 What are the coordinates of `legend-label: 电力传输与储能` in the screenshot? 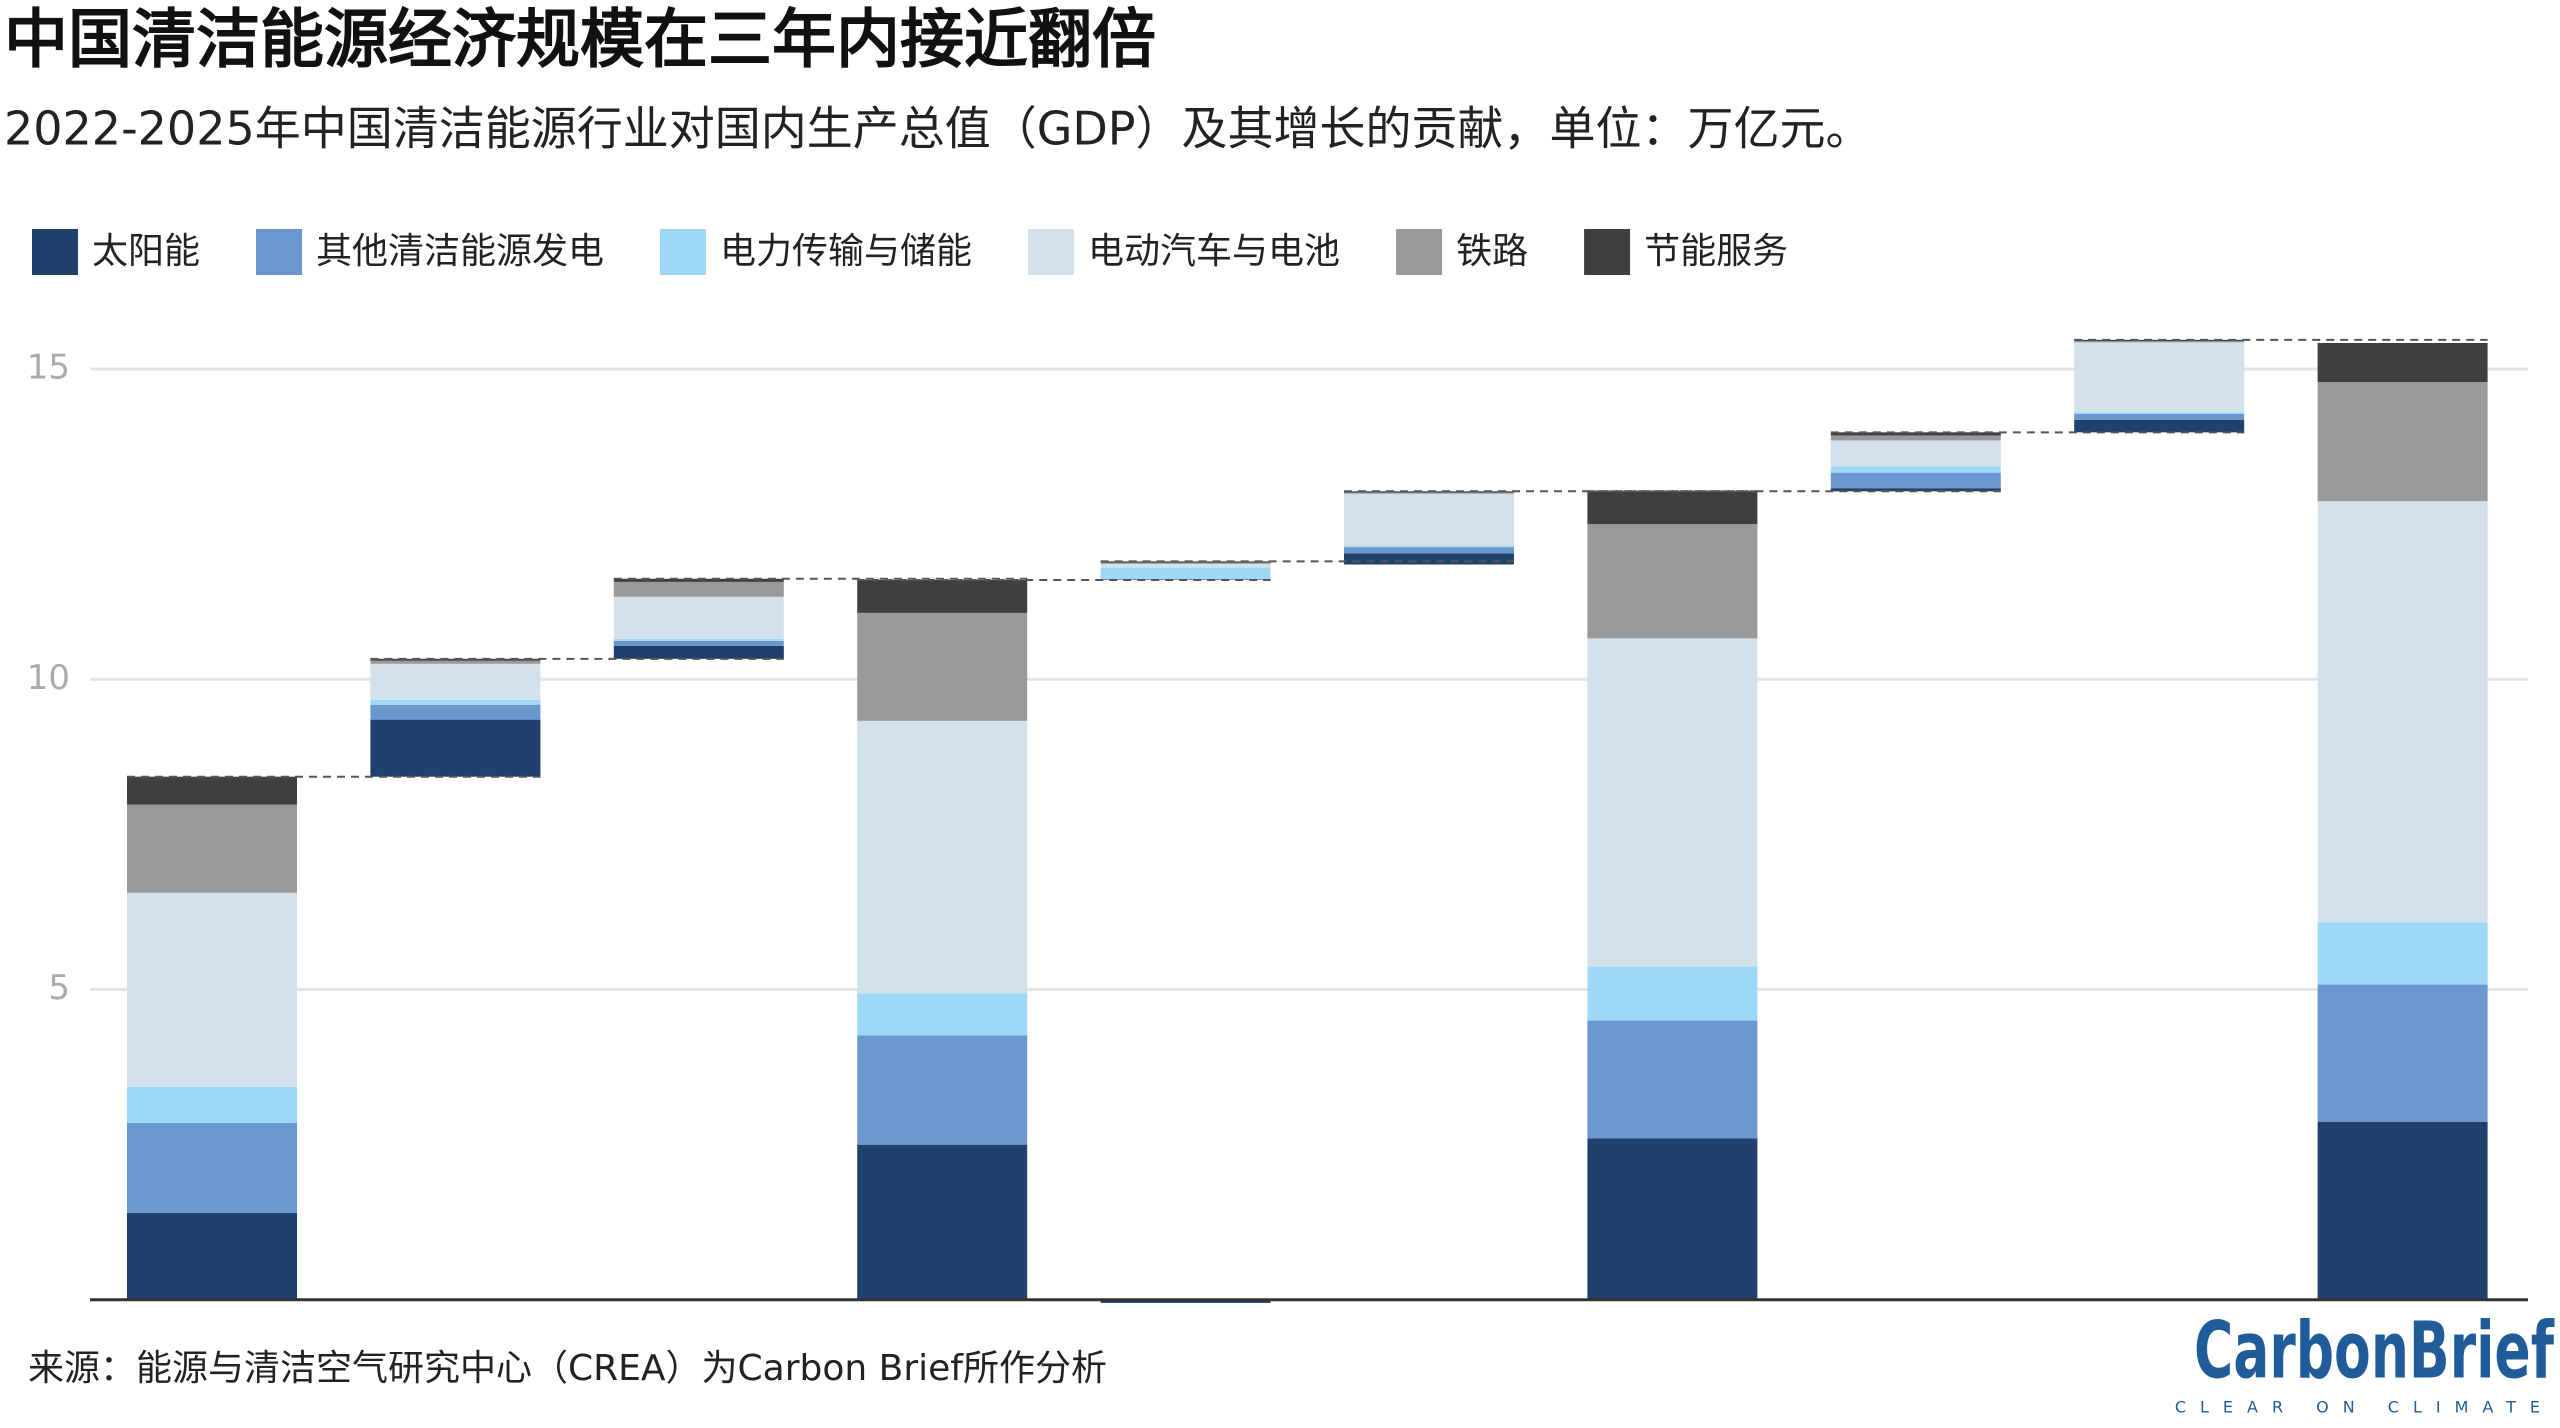 It's located at (846, 251).